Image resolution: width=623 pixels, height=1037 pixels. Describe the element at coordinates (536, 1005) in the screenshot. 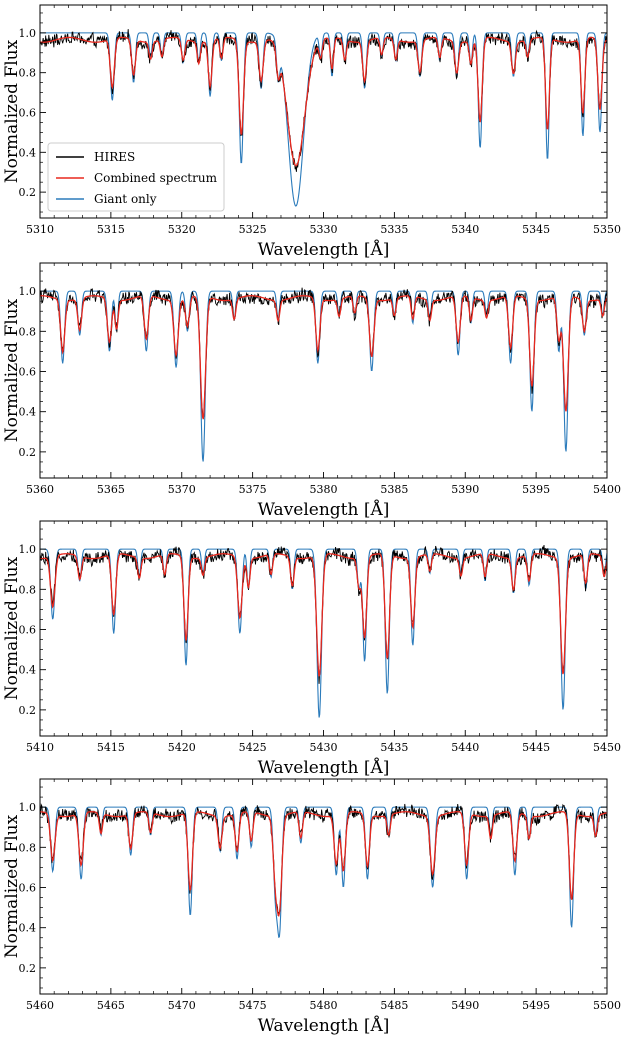

I see `x-tick-label: 5495` at that location.